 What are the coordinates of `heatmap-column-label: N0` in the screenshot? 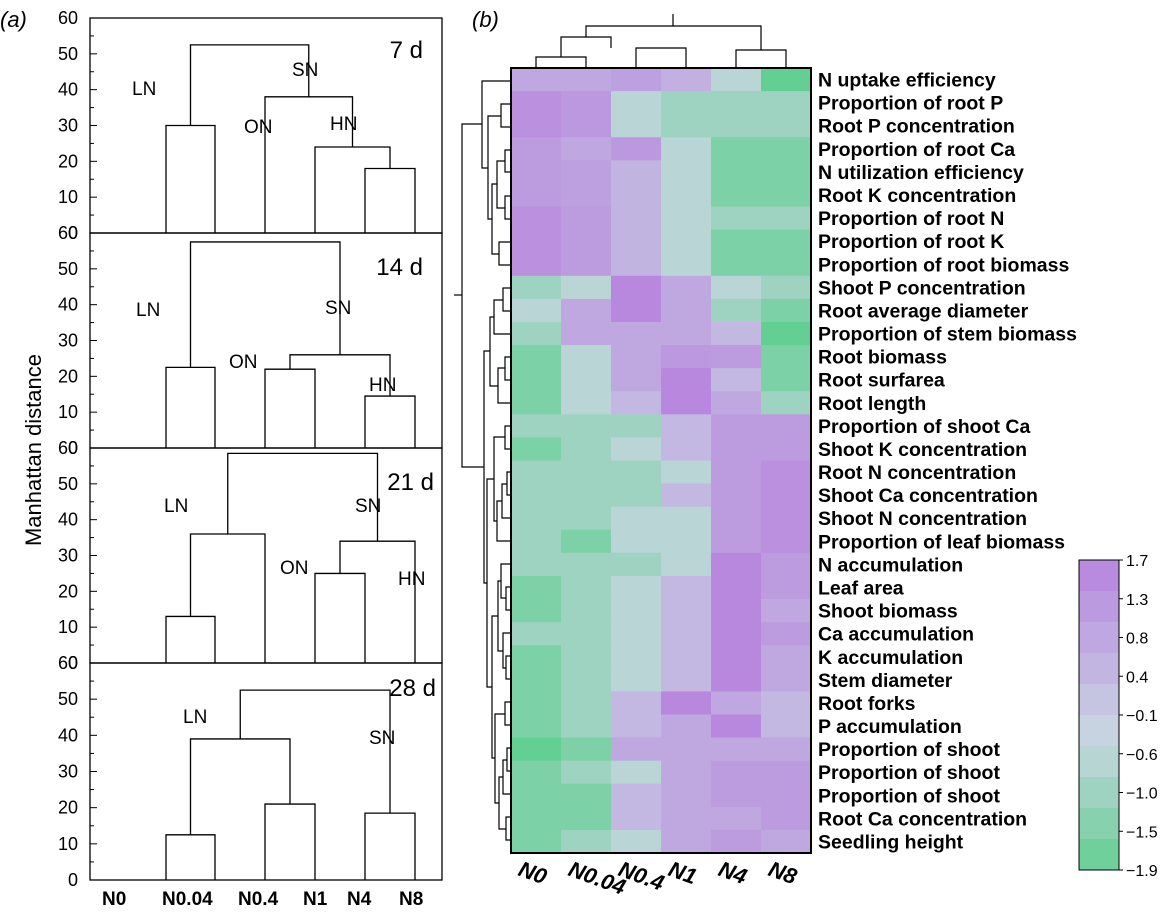 It's located at (533, 872).